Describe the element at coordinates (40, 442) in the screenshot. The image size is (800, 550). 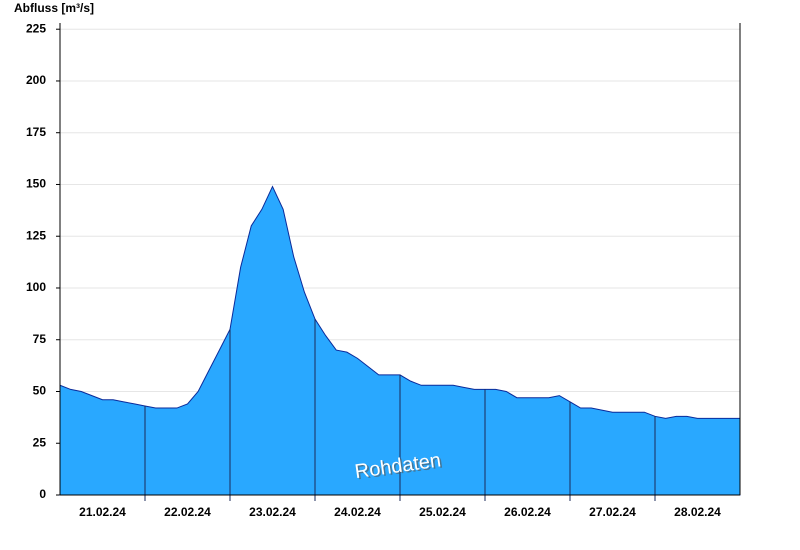
I see `y-tick-label: 25` at that location.